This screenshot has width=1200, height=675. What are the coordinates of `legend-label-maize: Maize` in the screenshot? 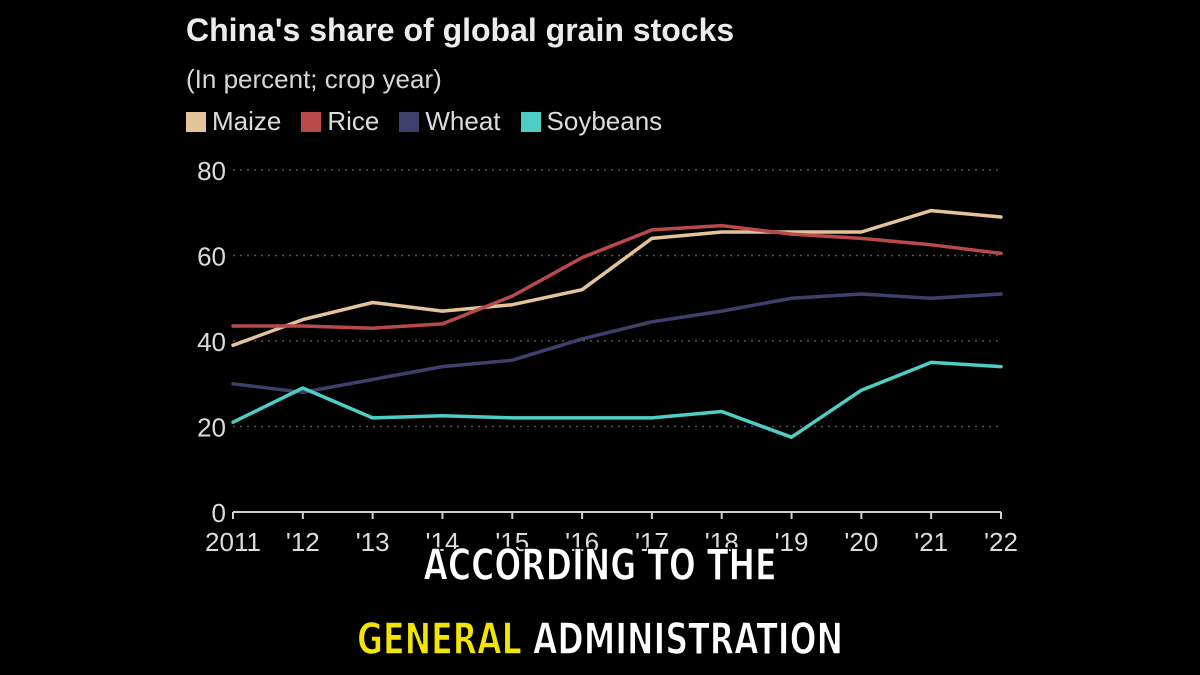 It's located at (247, 121).